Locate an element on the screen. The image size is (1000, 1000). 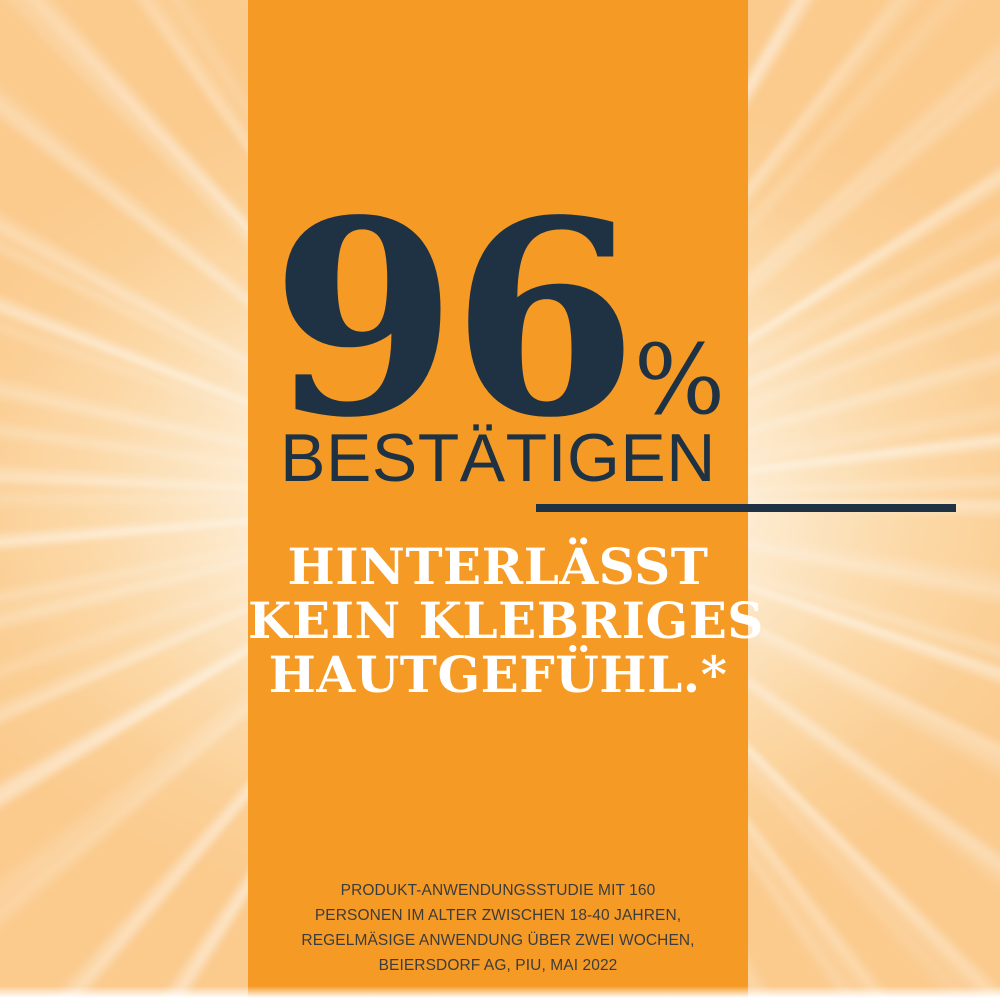
footnote-line-2: PERSONEN IM ALTER ZWISCHEN 18-40 JAHREN, is located at coordinates (498, 915).